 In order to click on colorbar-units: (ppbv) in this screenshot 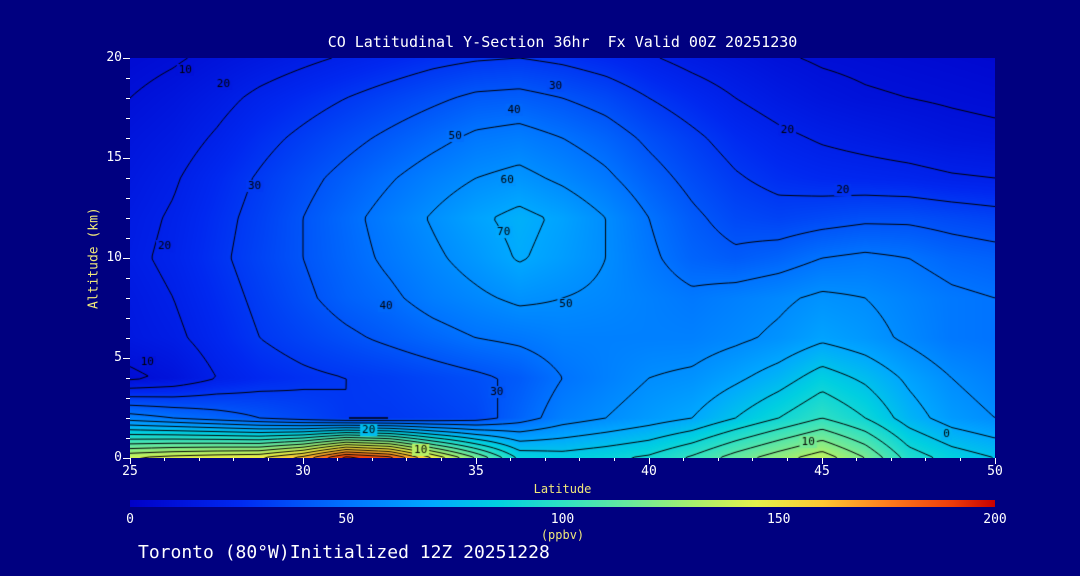, I will do `click(562, 535)`.